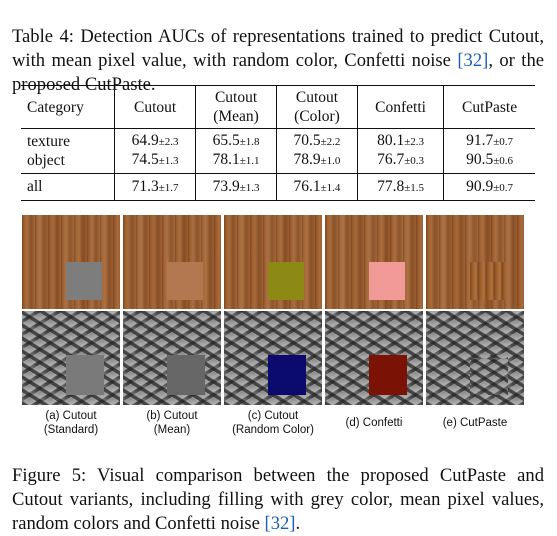 The width and height of the screenshot is (557, 536). Describe the element at coordinates (490, 107) in the screenshot. I see `header-cutpaste: CutPaste` at that location.